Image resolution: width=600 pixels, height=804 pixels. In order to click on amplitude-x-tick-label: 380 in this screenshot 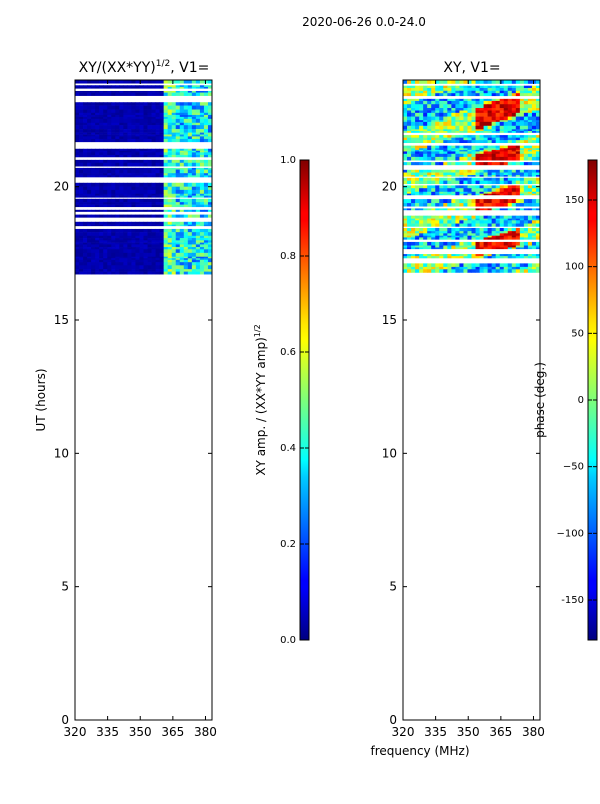, I will do `click(205, 732)`.